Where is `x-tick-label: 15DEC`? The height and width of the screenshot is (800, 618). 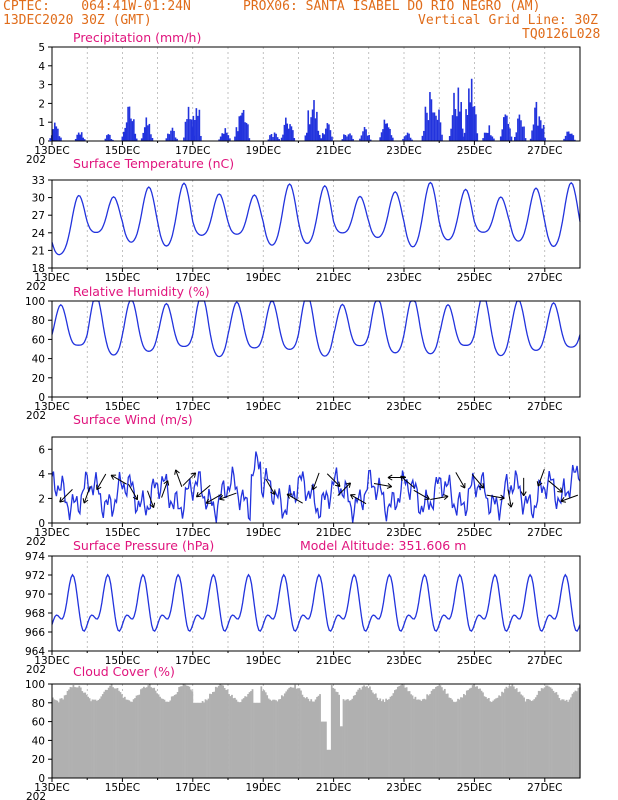
x-tick-label: 15DEC is located at coordinates (122, 533).